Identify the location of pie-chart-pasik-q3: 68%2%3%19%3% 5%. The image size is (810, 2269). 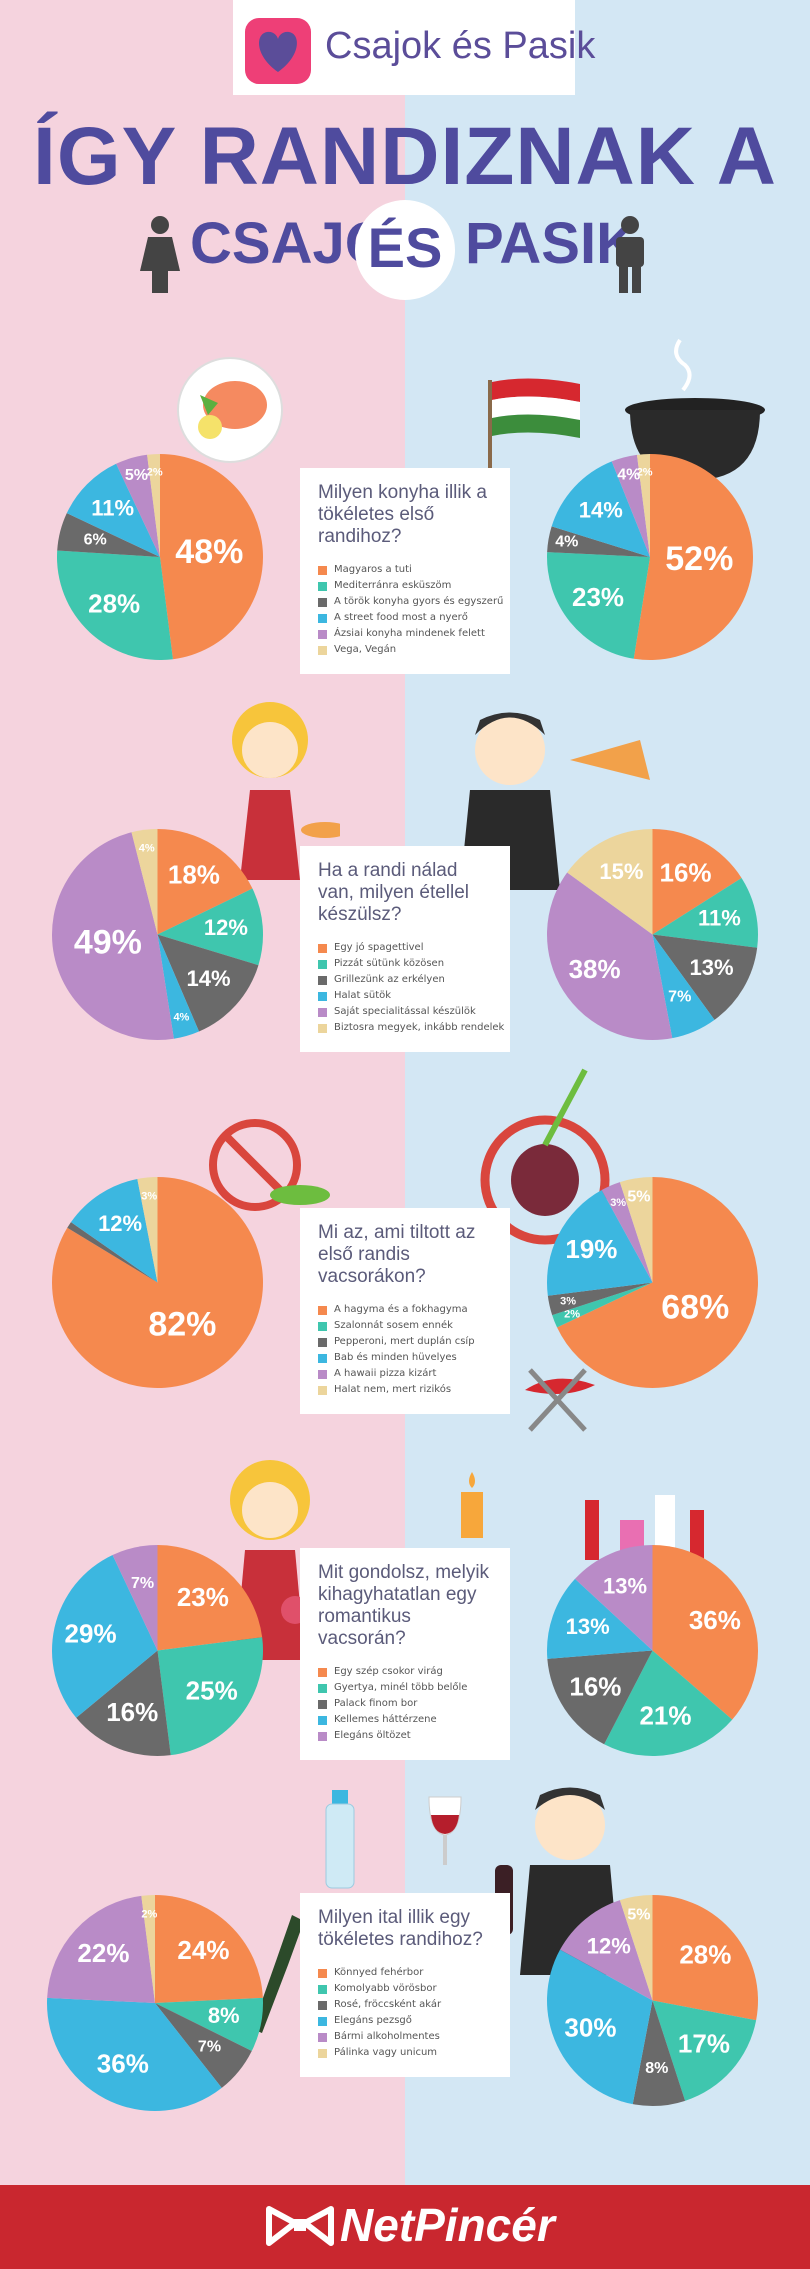
(652, 1282).